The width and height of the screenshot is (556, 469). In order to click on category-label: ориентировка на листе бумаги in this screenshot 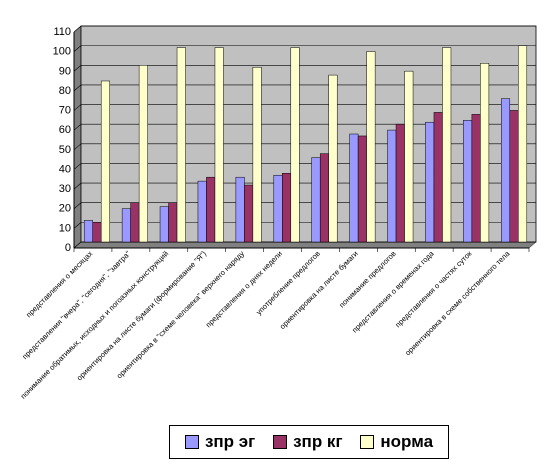, I will do `click(319, 290)`.